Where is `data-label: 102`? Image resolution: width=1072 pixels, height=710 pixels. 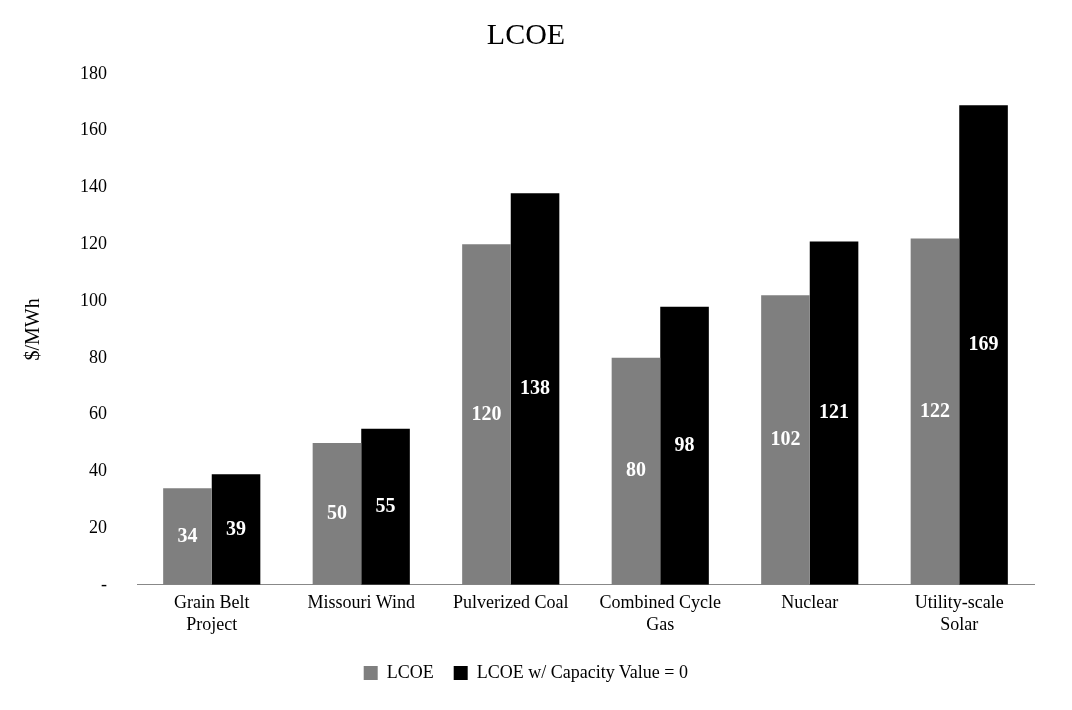 data-label: 102 is located at coordinates (785, 438).